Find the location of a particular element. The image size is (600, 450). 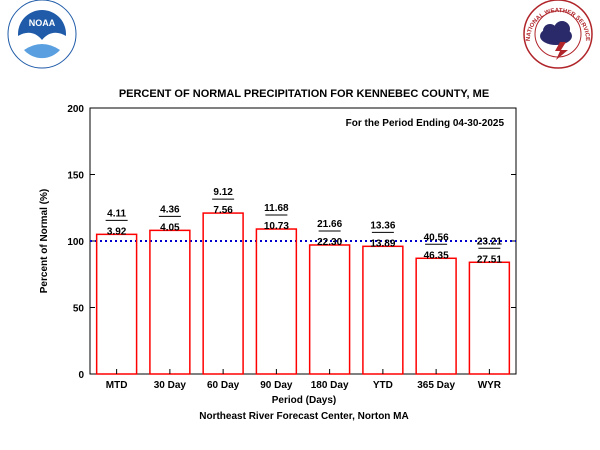

normal-value-label: 7.56 is located at coordinates (223, 210).